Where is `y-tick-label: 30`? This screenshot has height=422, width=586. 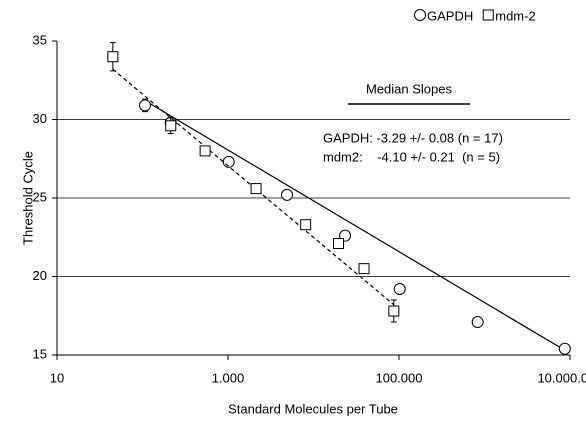 y-tick-label: 30 is located at coordinates (40, 118).